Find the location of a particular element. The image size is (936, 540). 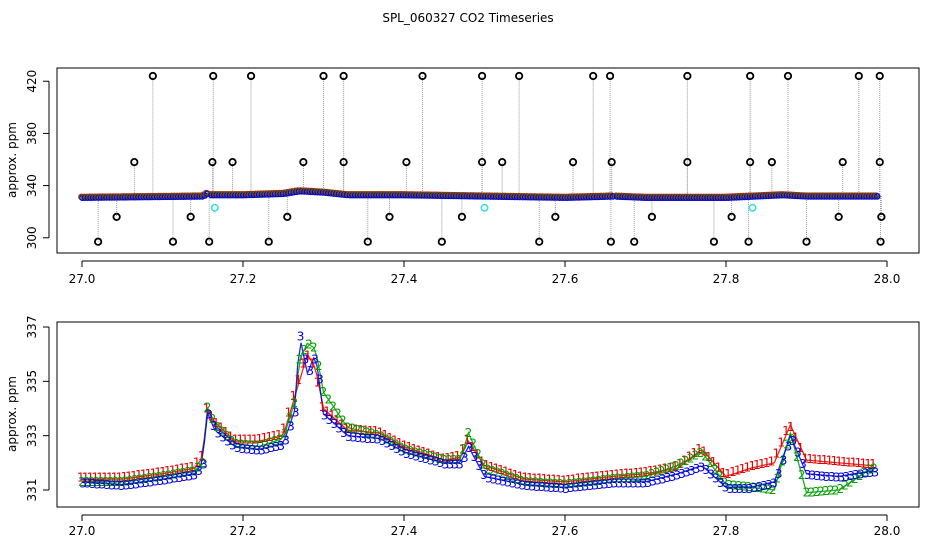

flagged-point is located at coordinates (484, 207).